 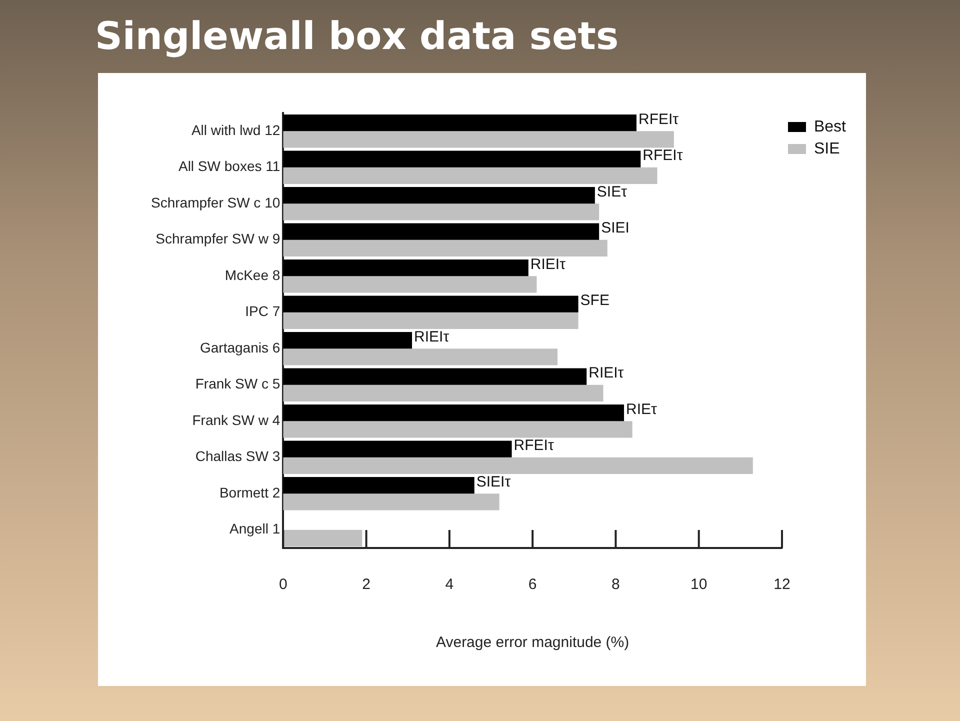 What do you see at coordinates (255, 528) in the screenshot?
I see `y-tick-label: Angell 1` at bounding box center [255, 528].